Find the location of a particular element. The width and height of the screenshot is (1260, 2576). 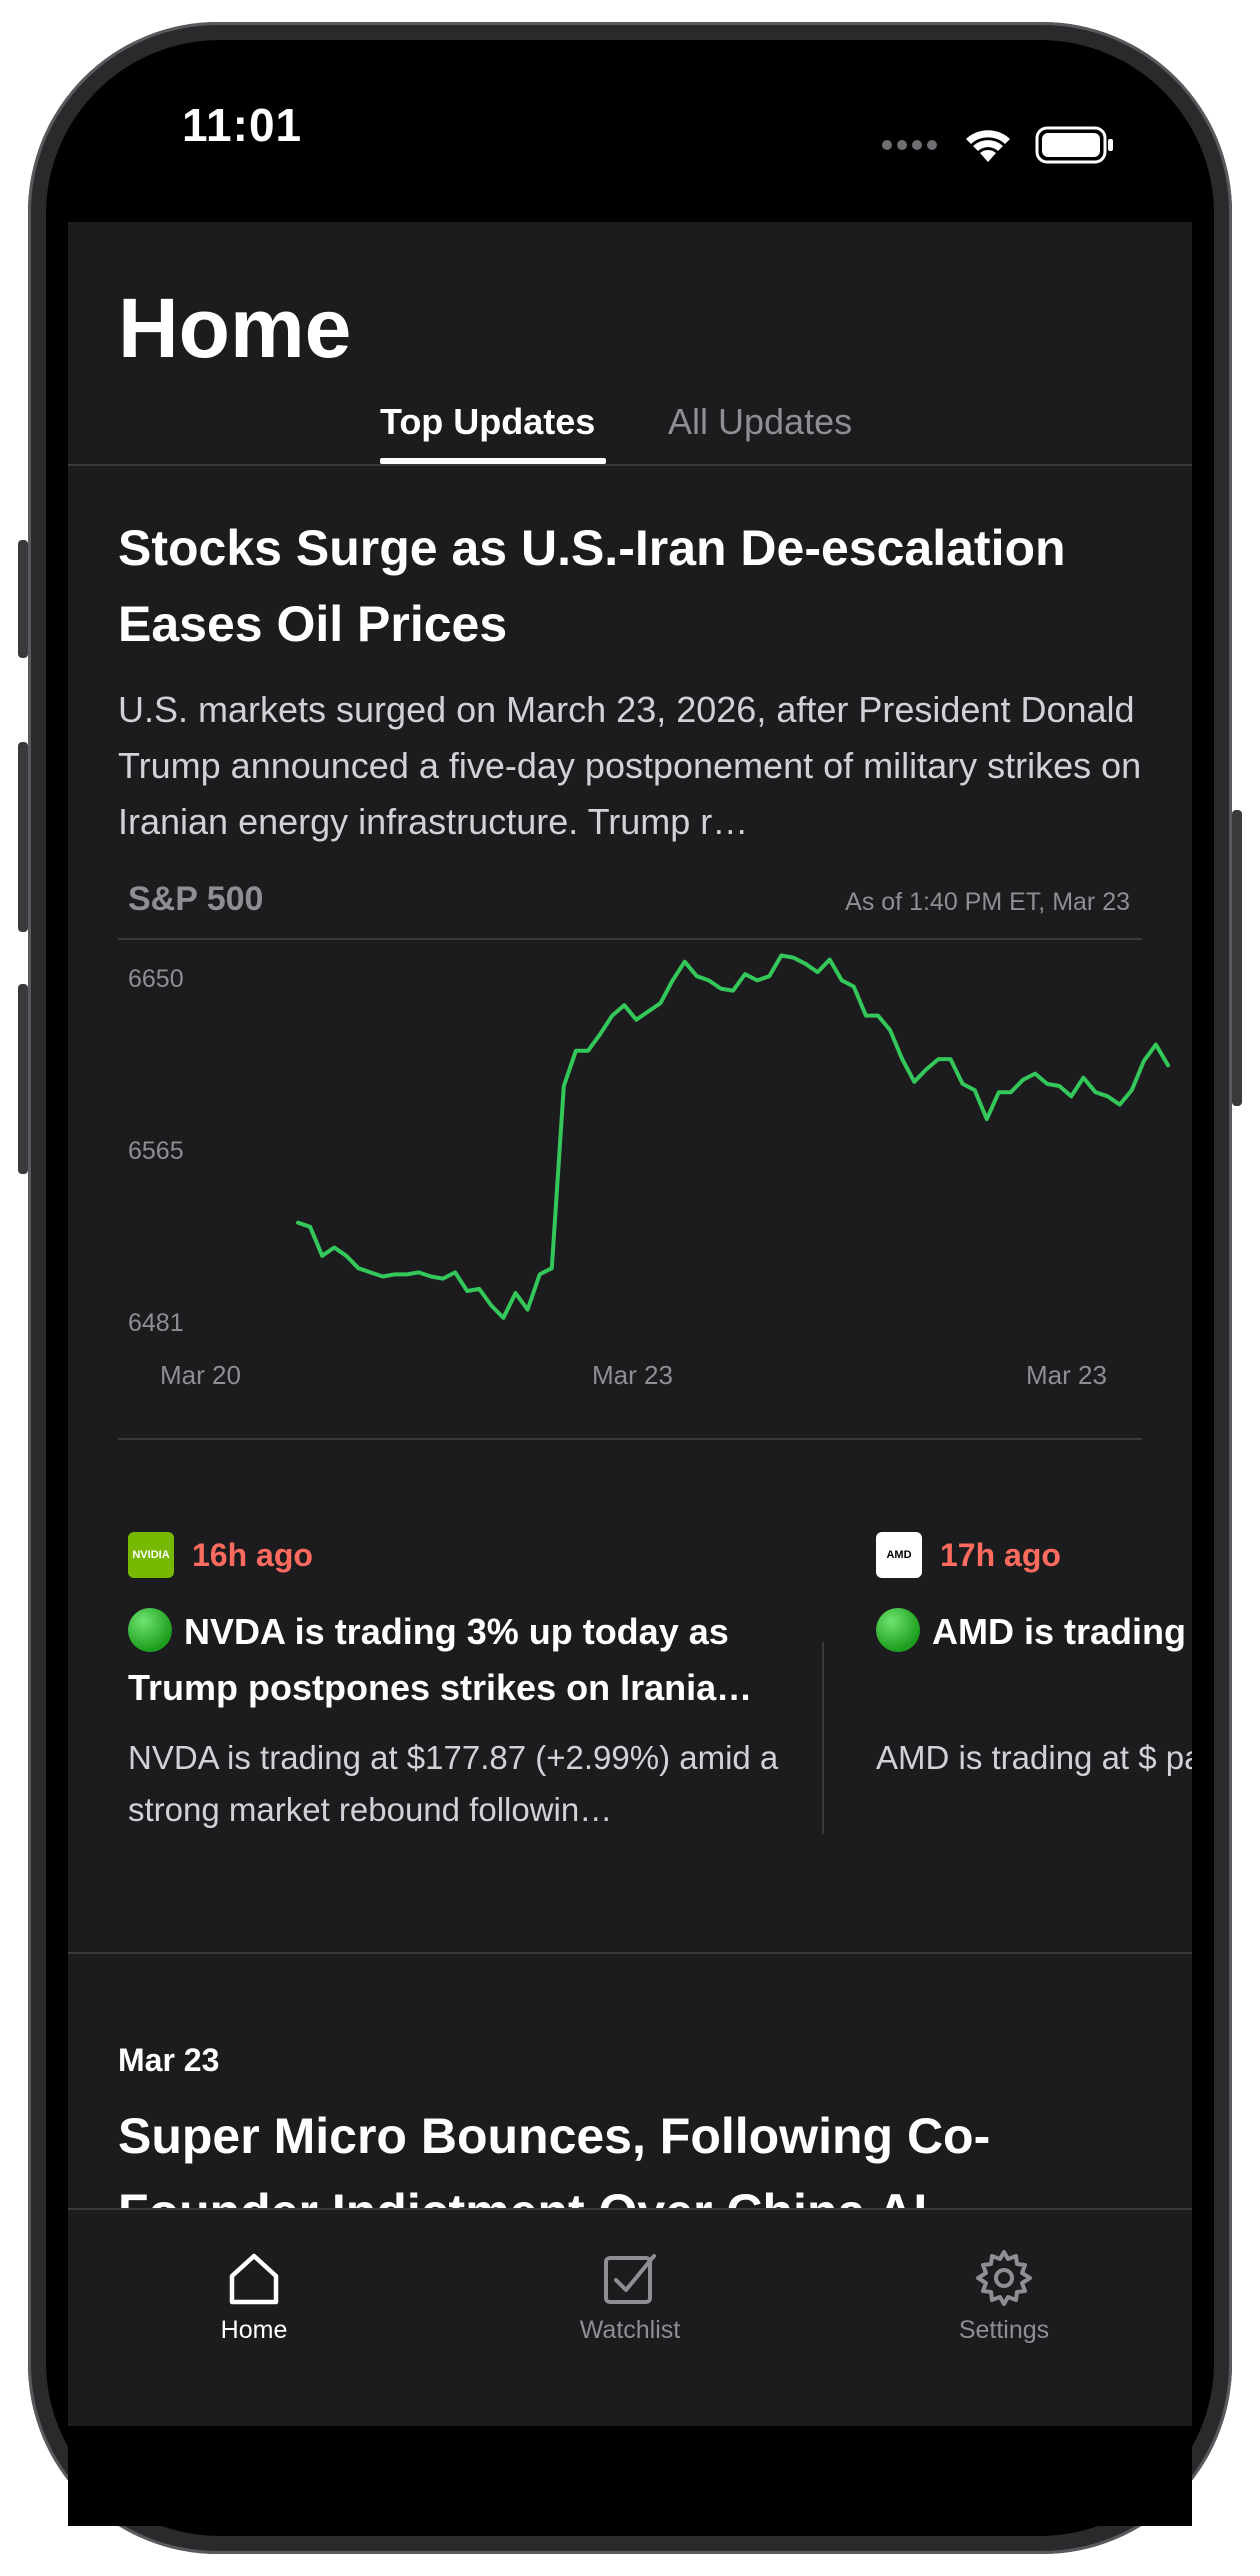

x-tick-label: Mar 20 is located at coordinates (200, 1375).